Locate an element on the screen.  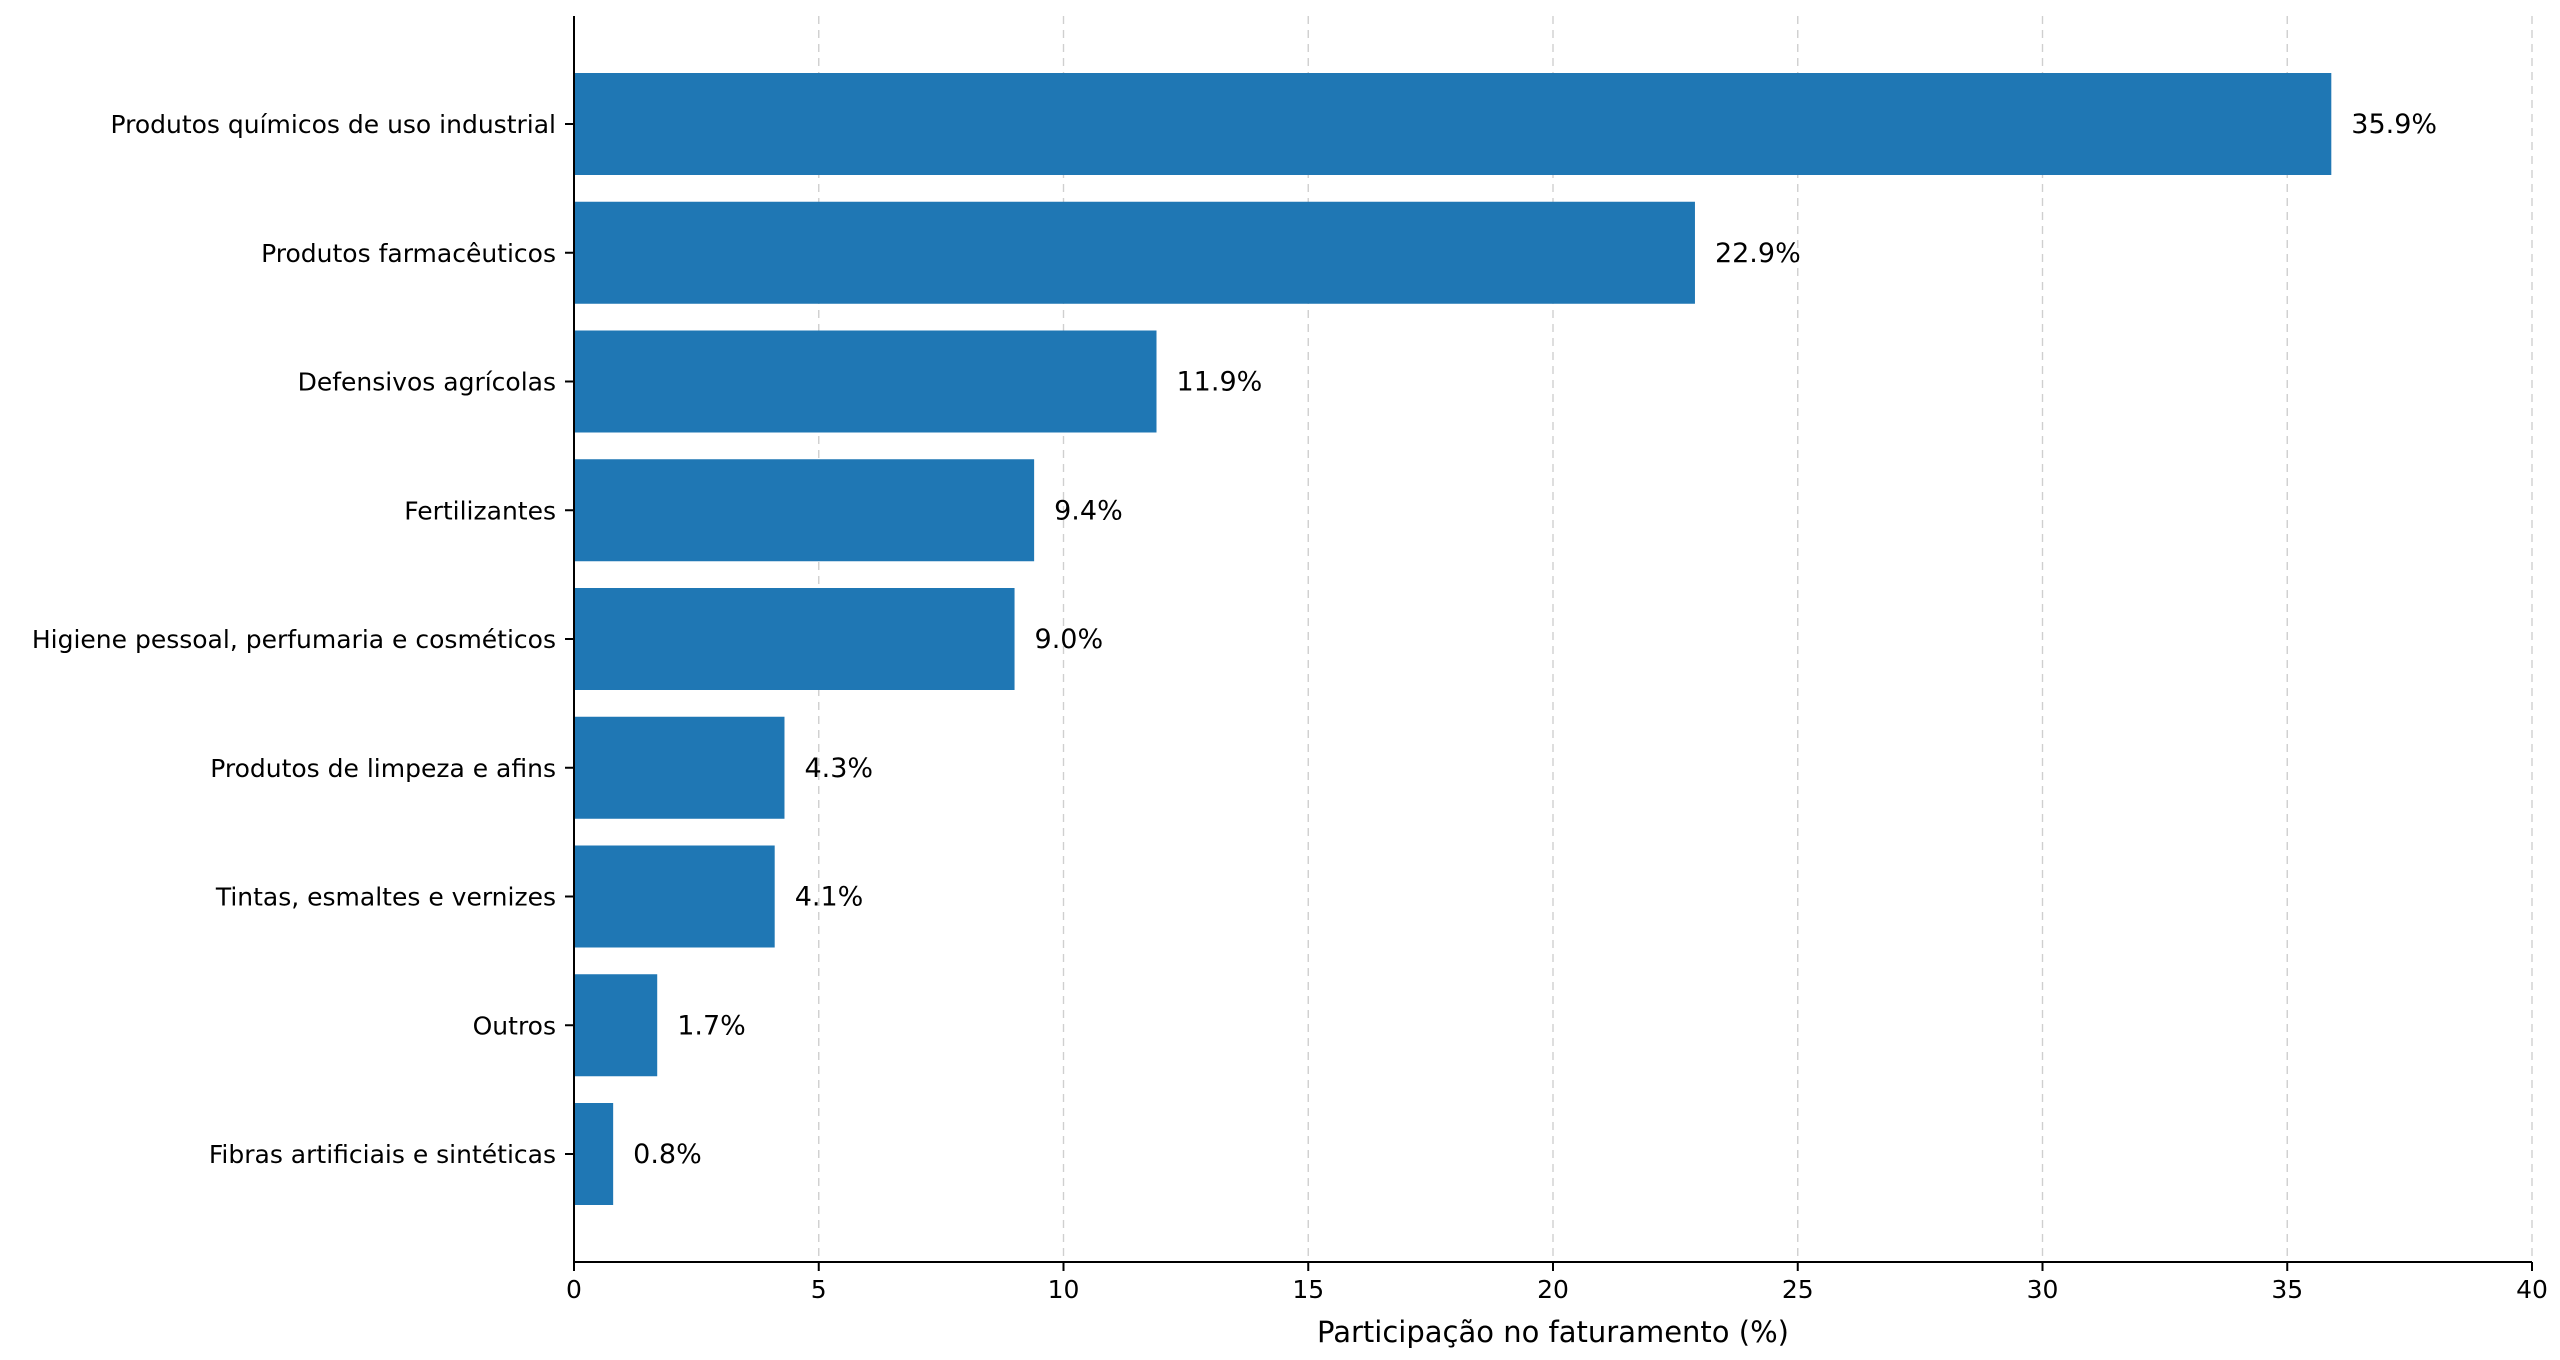
data-label-1: 35.9% is located at coordinates (2394, 124).